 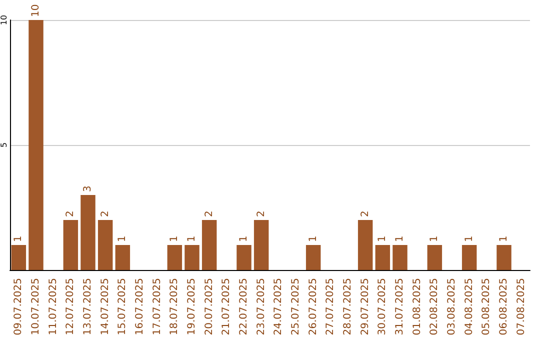 I want to click on x-tick-label: 03.08.2025, so click(x=452, y=307).